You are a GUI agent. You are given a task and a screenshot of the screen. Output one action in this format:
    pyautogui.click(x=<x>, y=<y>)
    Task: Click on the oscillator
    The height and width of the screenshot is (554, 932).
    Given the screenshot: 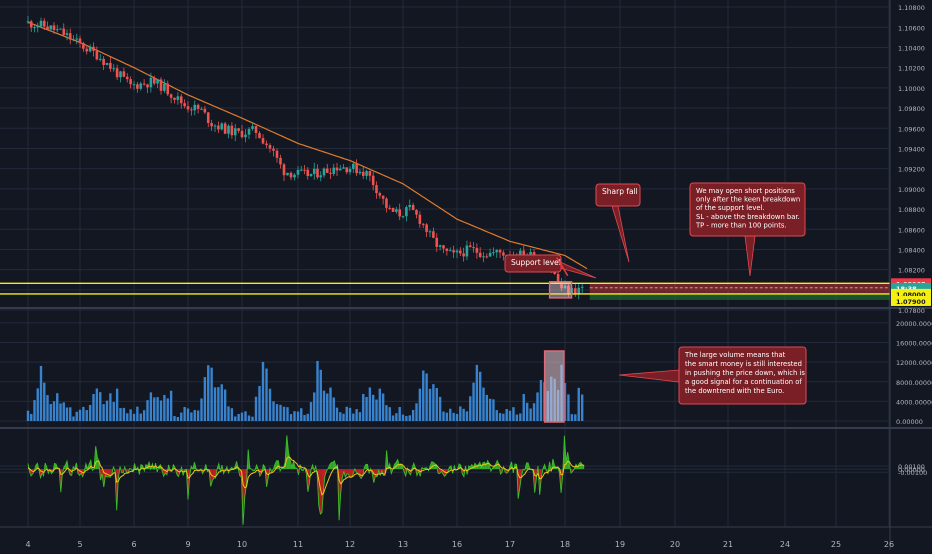 What is the action you would take?
    pyautogui.click(x=306, y=479)
    